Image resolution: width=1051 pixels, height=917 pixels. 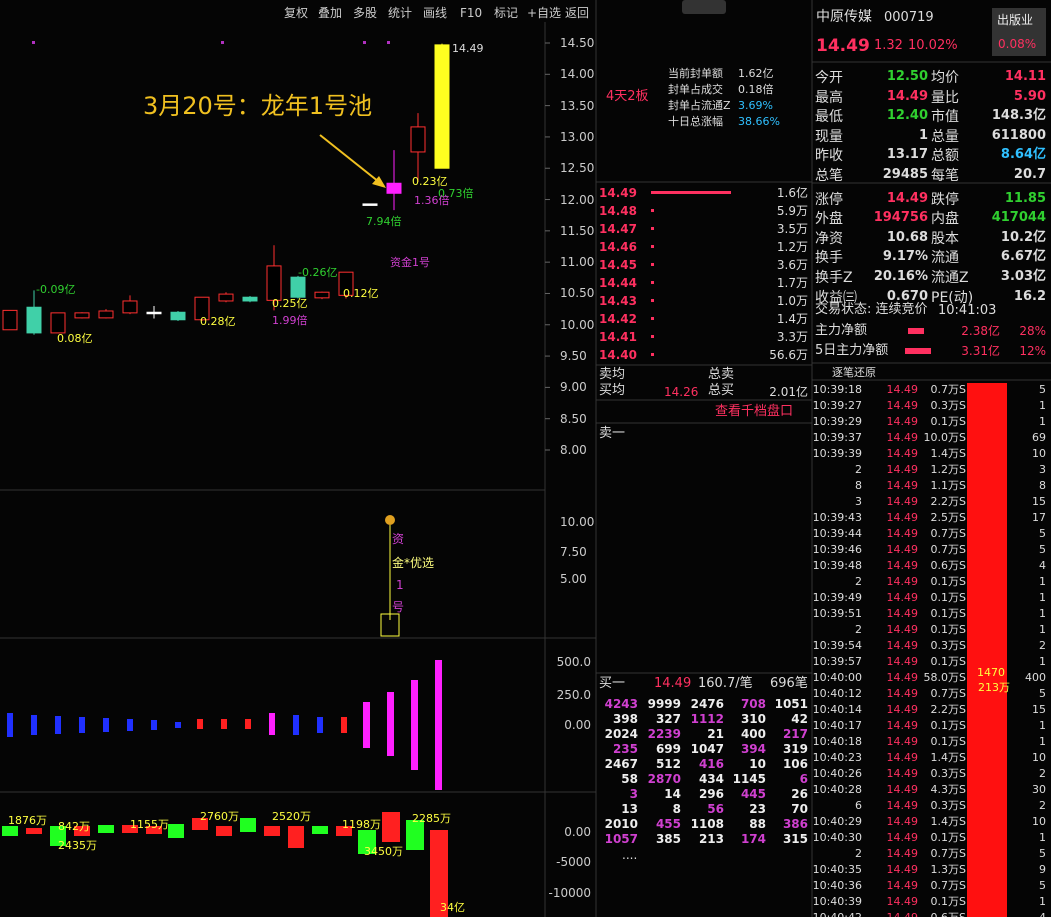 I want to click on y-tick-label: 14.50, so click(x=577, y=43).